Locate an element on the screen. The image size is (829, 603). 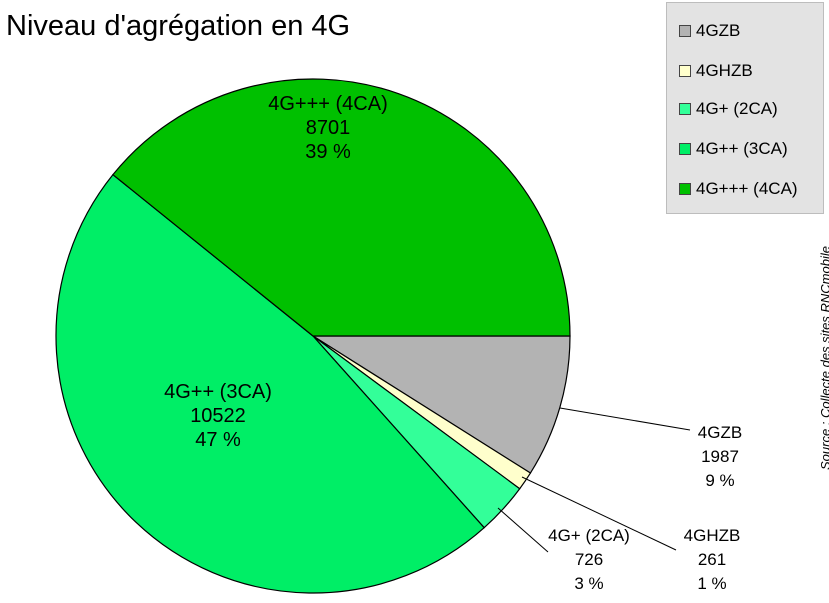
slice-percent: 9 % is located at coordinates (719, 480).